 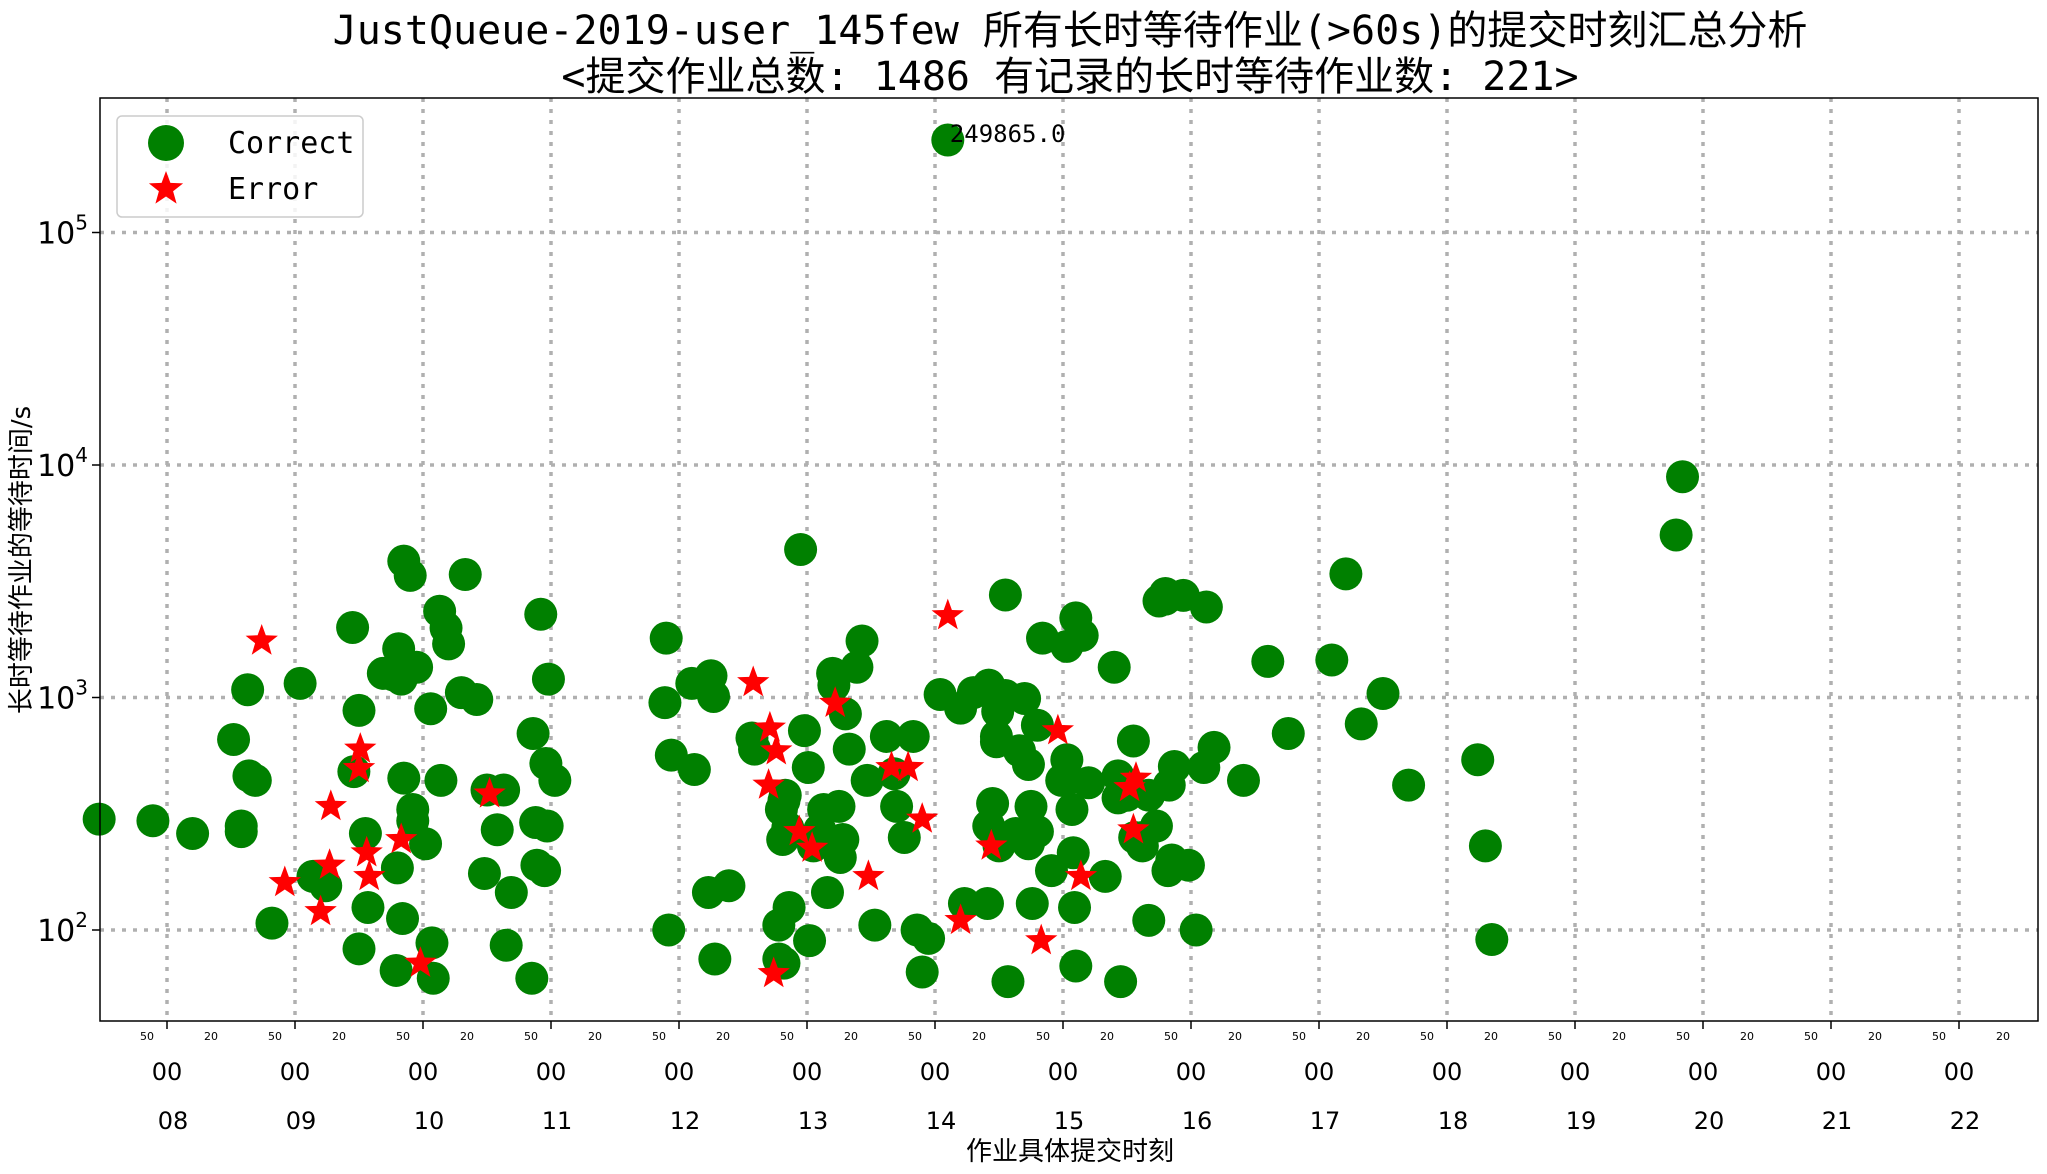 I want to click on x-tick-hour-label: 08, so click(x=173, y=1121).